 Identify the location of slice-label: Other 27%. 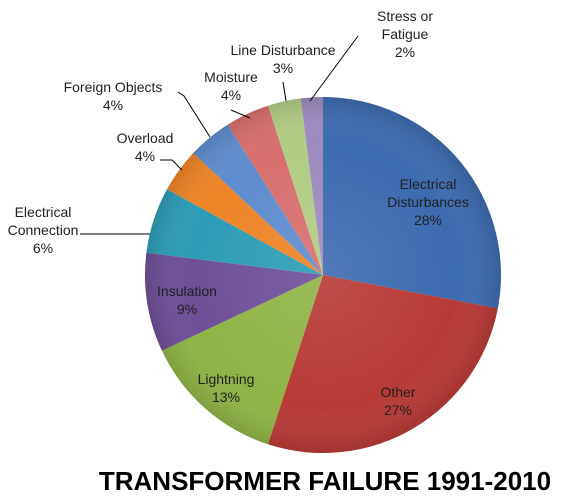
(397, 401).